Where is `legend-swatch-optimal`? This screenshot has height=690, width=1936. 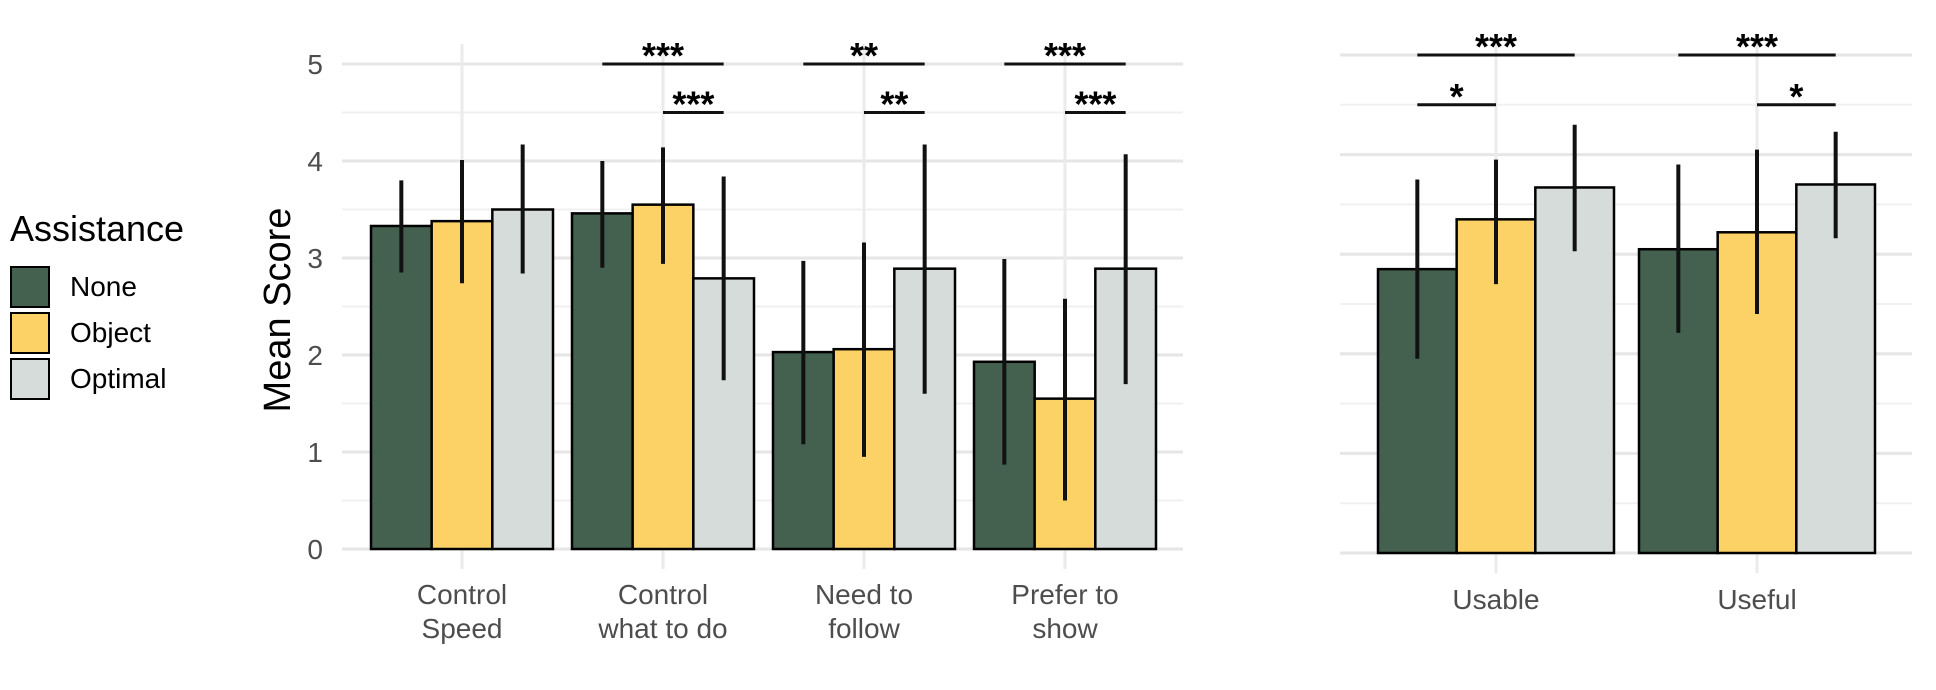
legend-swatch-optimal is located at coordinates (30, 379).